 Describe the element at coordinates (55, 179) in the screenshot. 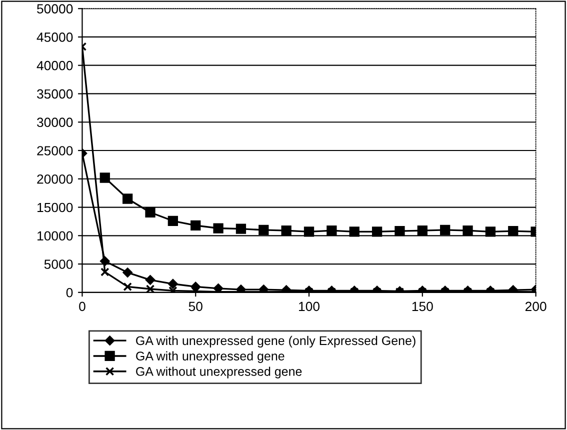

I see `y-tick-label: 20000` at that location.